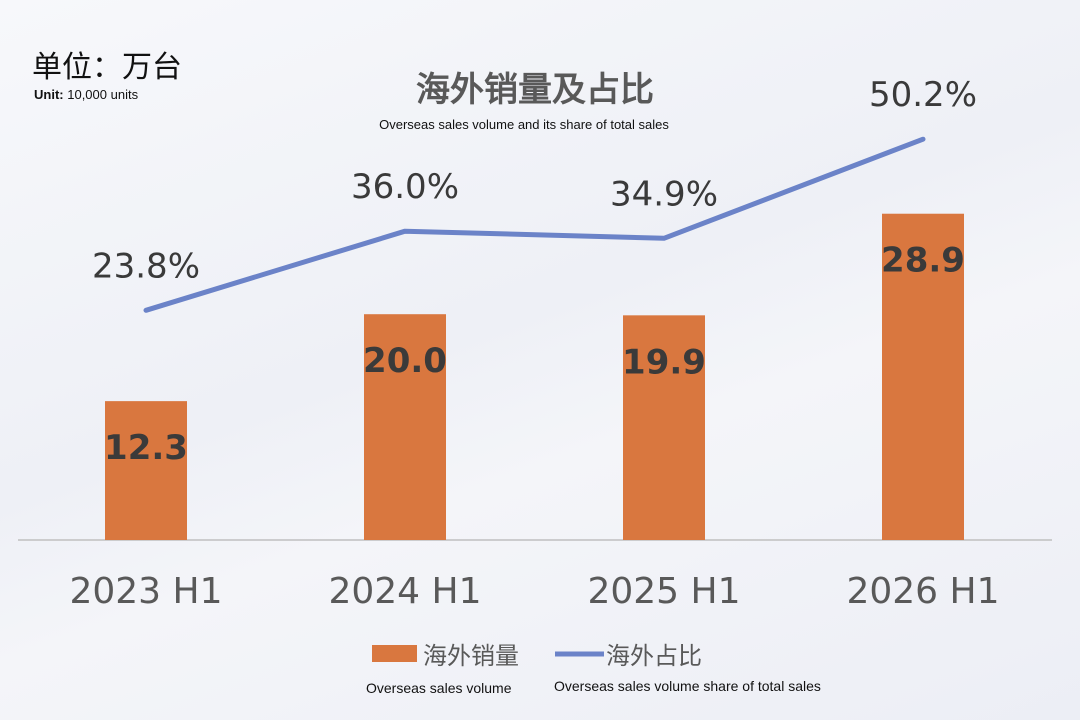 The image size is (1080, 720). I want to click on x-tick-label: 2024 H1, so click(404, 591).